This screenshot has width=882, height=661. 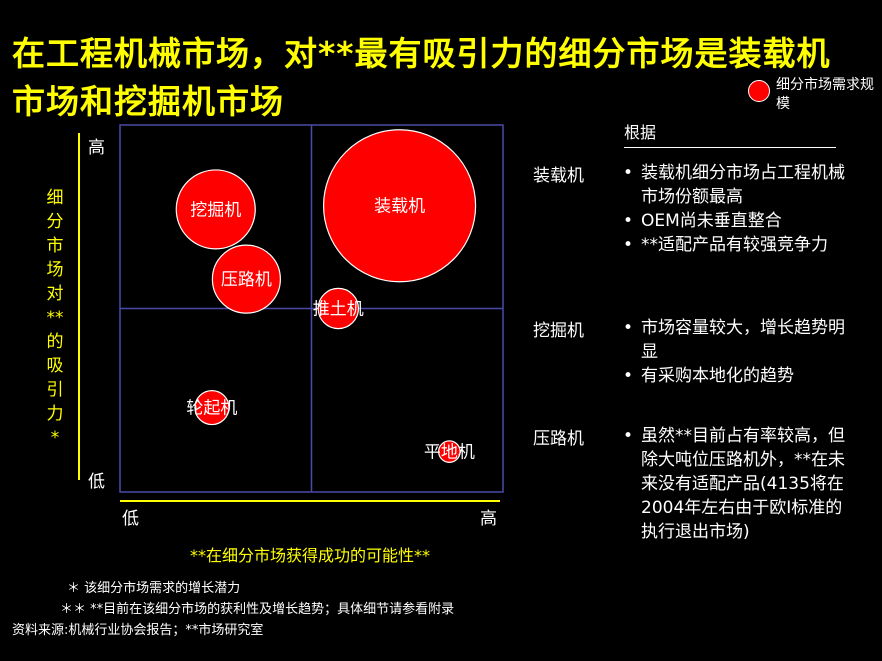 I want to click on footnote-2: ＊＊ **目前在该细分市场的获利性及增长趋势；具体细节请参看附录, so click(x=257, y=609).